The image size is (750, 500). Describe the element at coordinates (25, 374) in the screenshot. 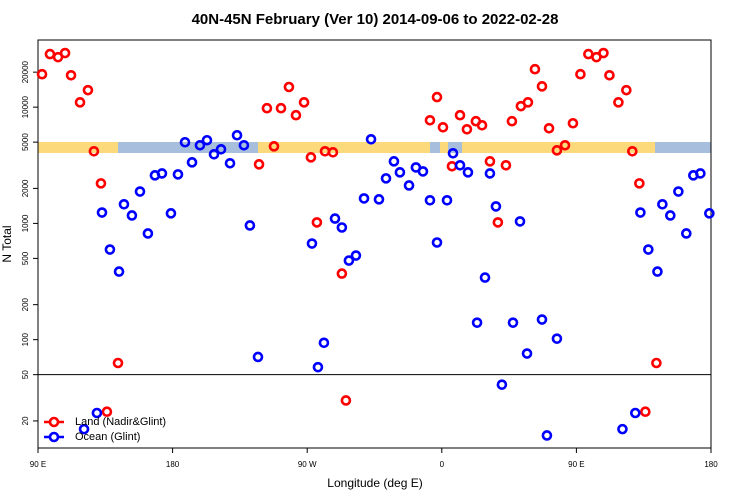

I see `y-tick-label: 50` at that location.